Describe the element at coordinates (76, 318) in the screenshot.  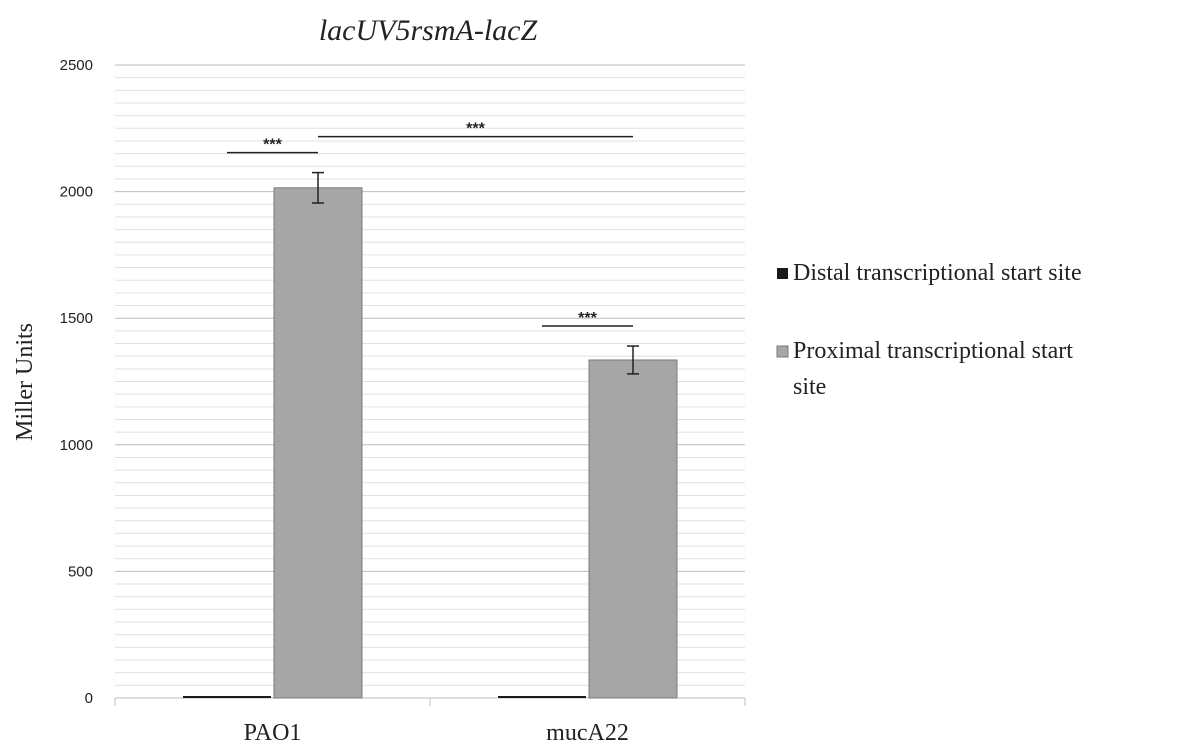
I see `y-tick-label: 1500` at that location.